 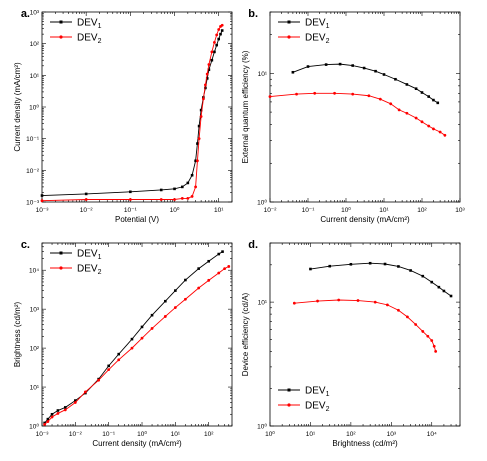 I want to click on x-tick-label: 10¹, so click(x=176, y=434).